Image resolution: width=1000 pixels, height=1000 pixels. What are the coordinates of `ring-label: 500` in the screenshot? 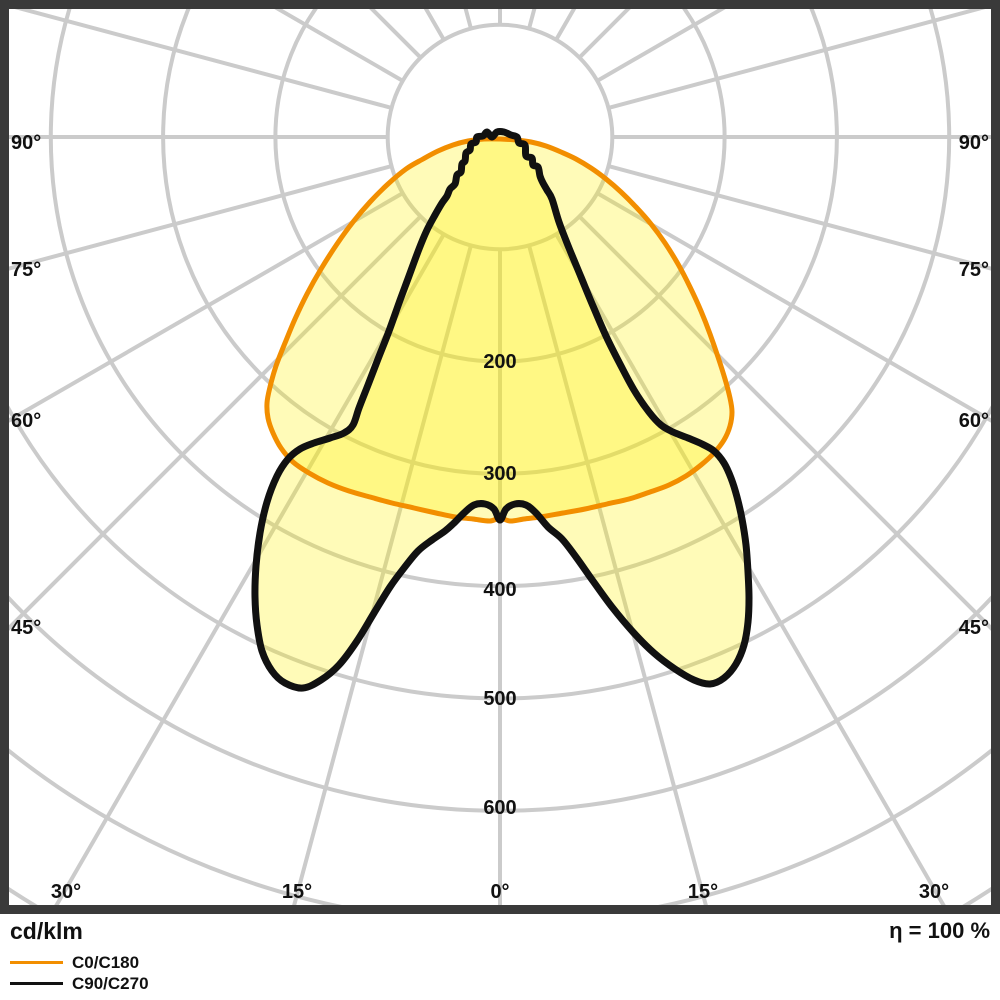 It's located at (499, 699).